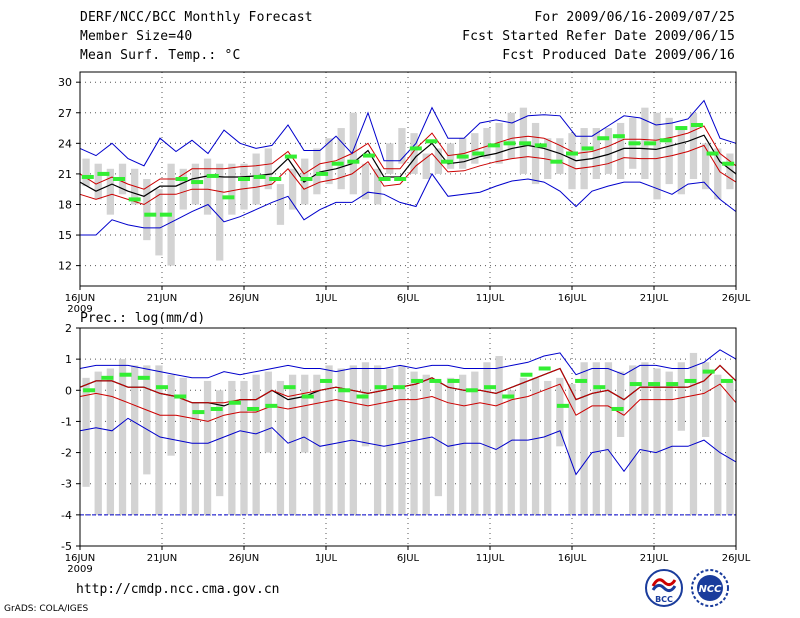 The image size is (800, 618). What do you see at coordinates (79, 309) in the screenshot?
I see `temp-year-label: 2009` at bounding box center [79, 309].